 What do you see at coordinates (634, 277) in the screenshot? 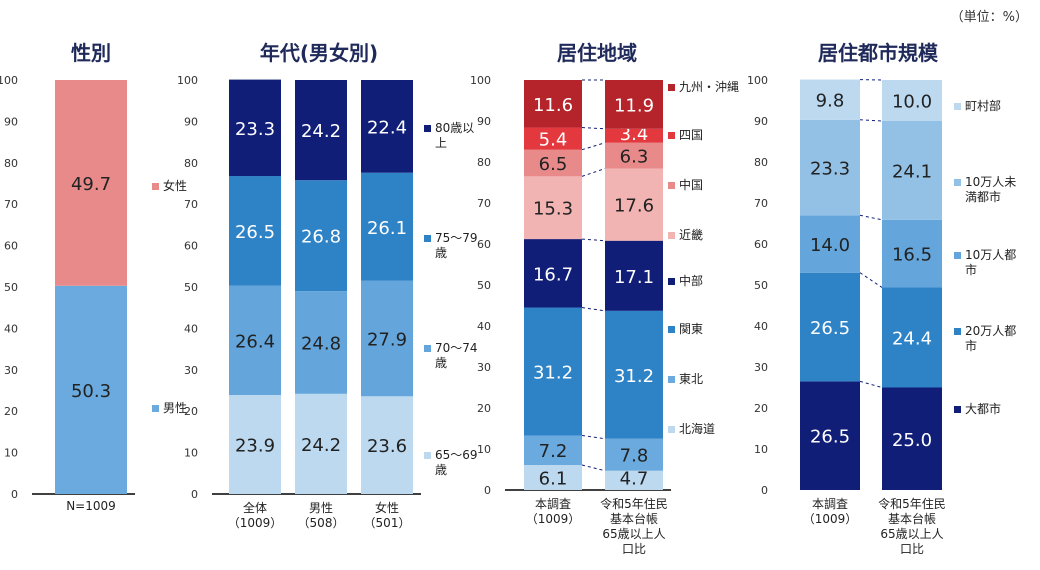
I see `data-label: 17.1` at bounding box center [634, 277].